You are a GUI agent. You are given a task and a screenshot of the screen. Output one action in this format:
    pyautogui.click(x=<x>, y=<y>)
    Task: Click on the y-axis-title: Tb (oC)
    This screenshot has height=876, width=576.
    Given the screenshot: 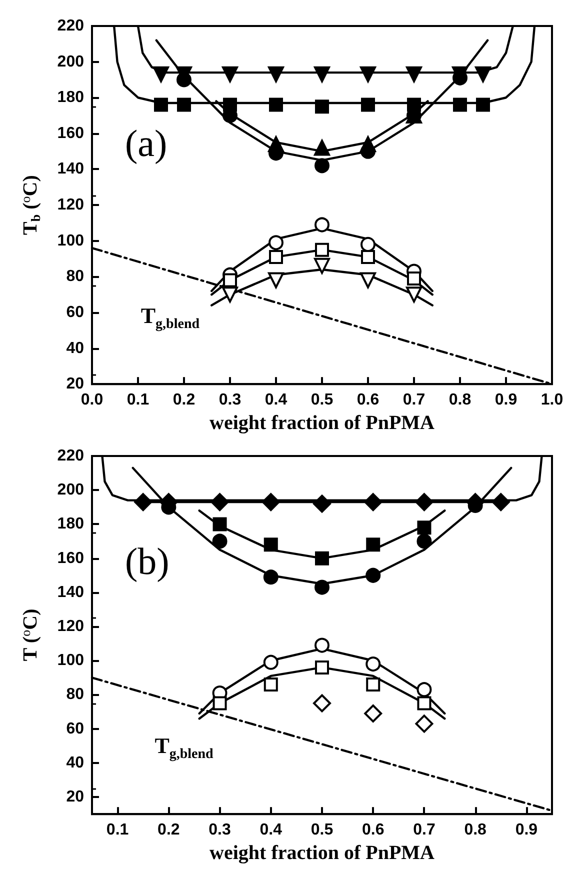 What is the action you would take?
    pyautogui.click(x=30, y=205)
    